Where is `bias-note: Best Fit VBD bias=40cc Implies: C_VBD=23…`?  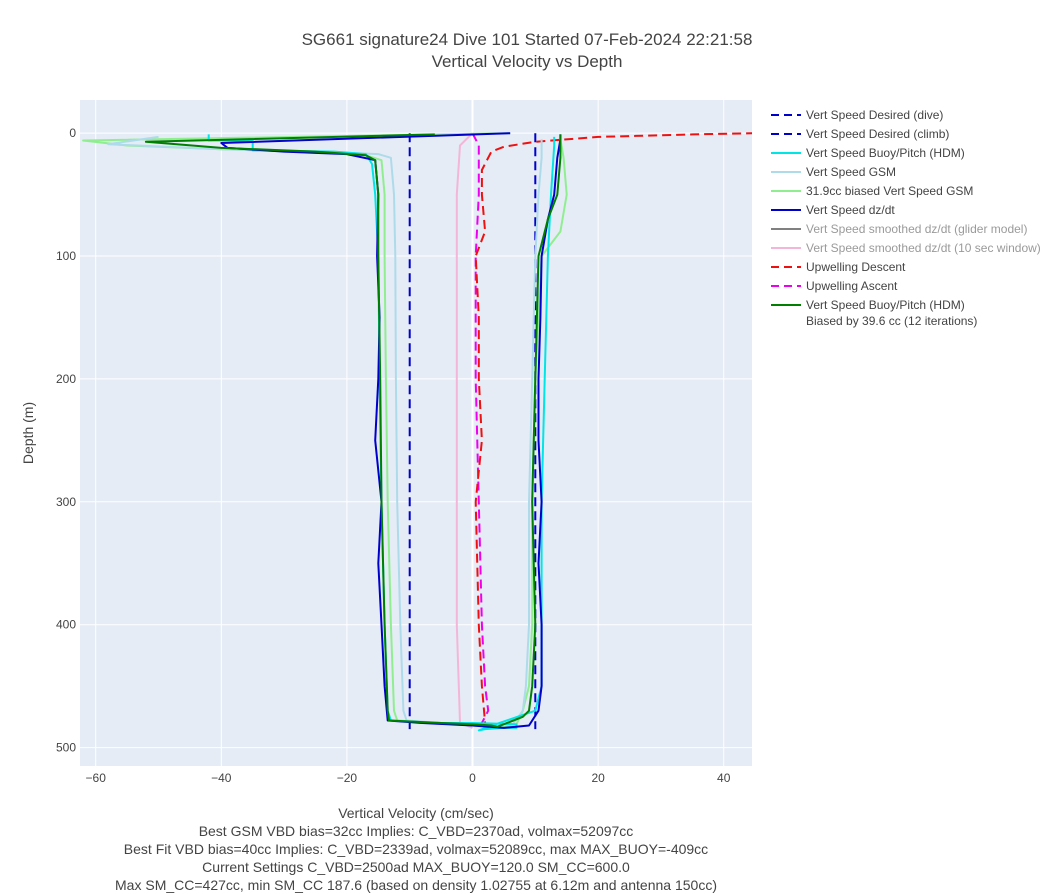 bias-note: Best Fit VBD bias=40cc Implies: C_VBD=23… is located at coordinates (416, 849).